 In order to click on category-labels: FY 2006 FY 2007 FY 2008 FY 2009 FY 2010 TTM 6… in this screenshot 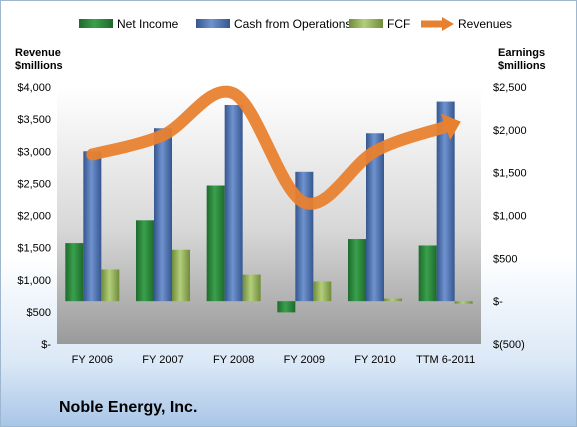, I will do `click(274, 360)`.